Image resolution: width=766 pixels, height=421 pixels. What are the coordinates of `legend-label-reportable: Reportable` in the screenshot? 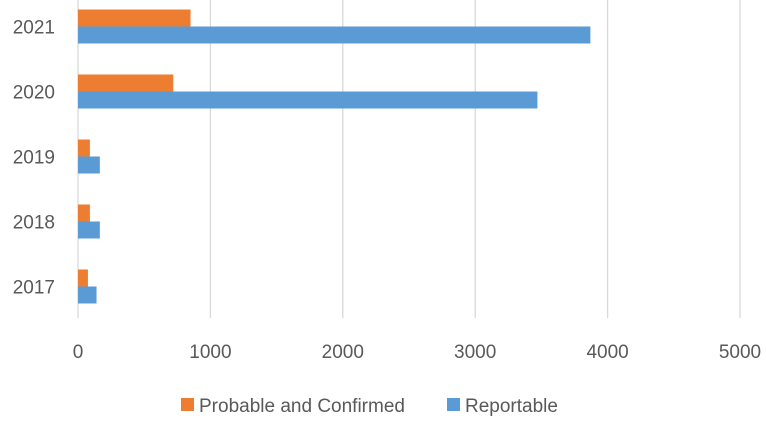 It's located at (511, 406).